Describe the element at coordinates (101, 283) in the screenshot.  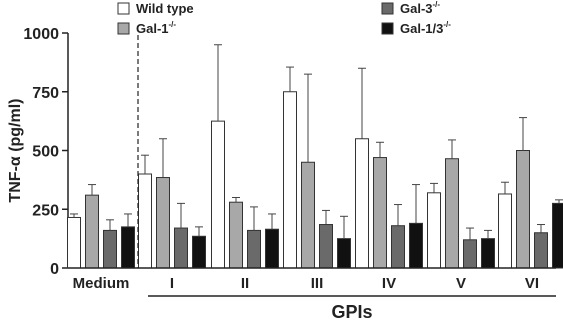
I see `x-tick-label: Medium` at that location.